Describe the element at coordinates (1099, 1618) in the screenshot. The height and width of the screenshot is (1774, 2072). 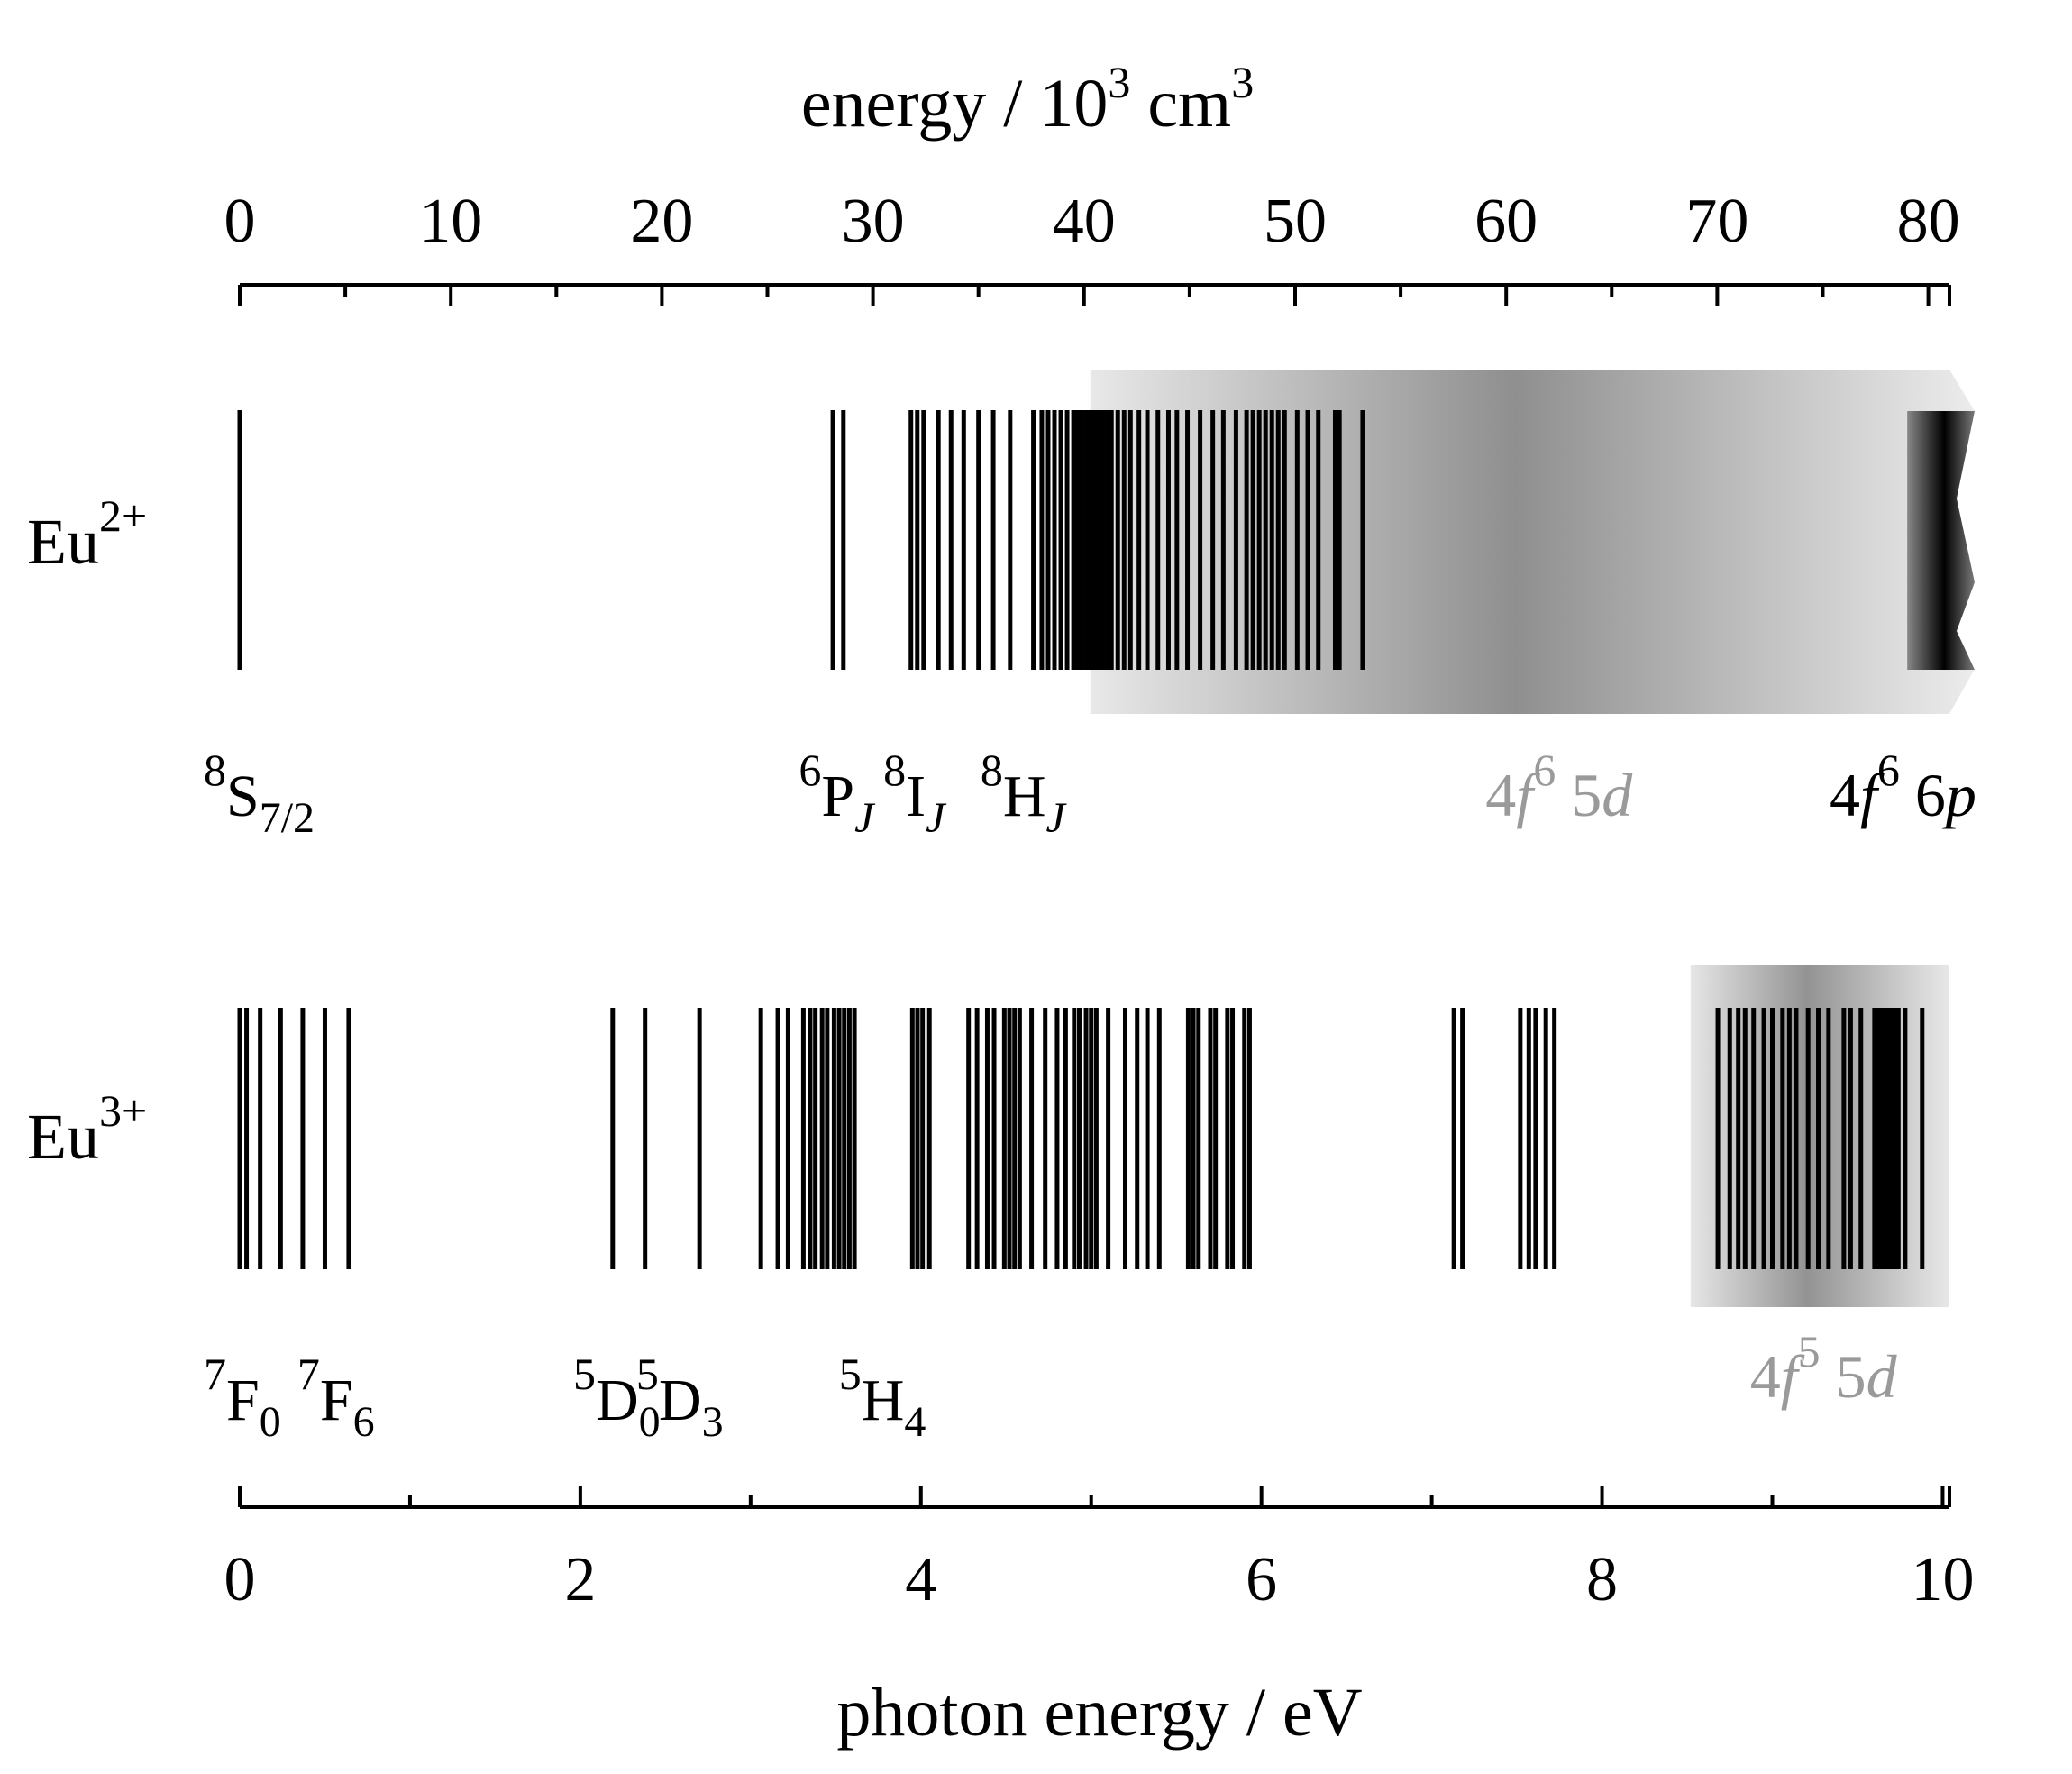
I see `bottom-ev-axis: 0 2 4 6 8 10 photon energy / eV` at that location.